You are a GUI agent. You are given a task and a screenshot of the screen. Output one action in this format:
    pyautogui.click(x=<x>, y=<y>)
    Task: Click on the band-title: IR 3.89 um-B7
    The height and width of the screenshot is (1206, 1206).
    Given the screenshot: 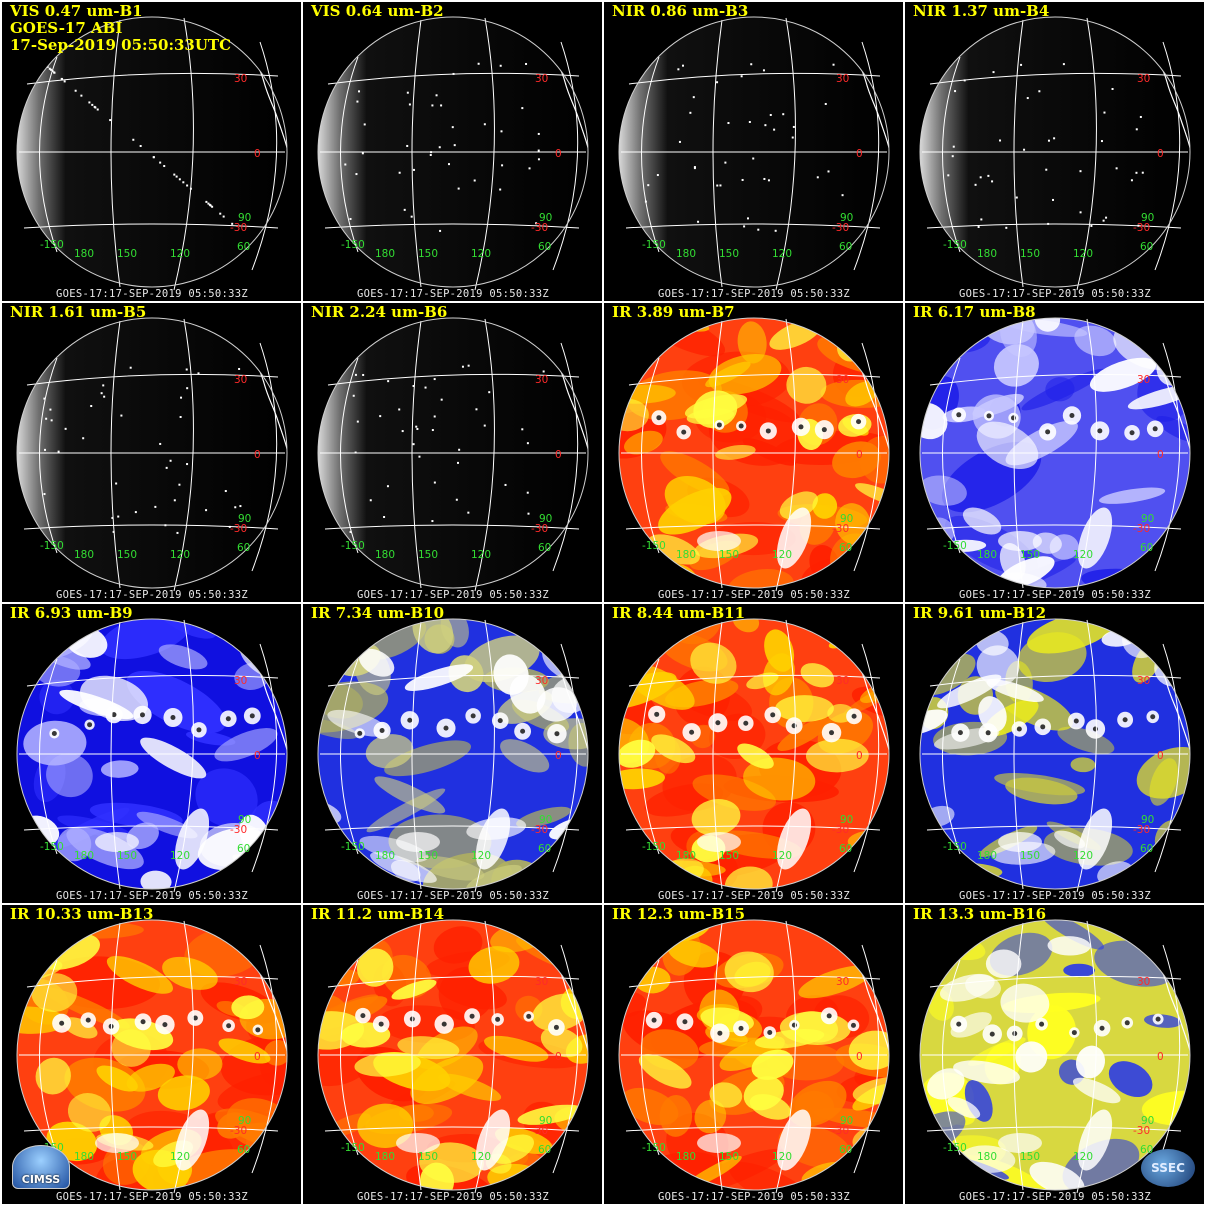 What is the action you would take?
    pyautogui.click(x=673, y=312)
    